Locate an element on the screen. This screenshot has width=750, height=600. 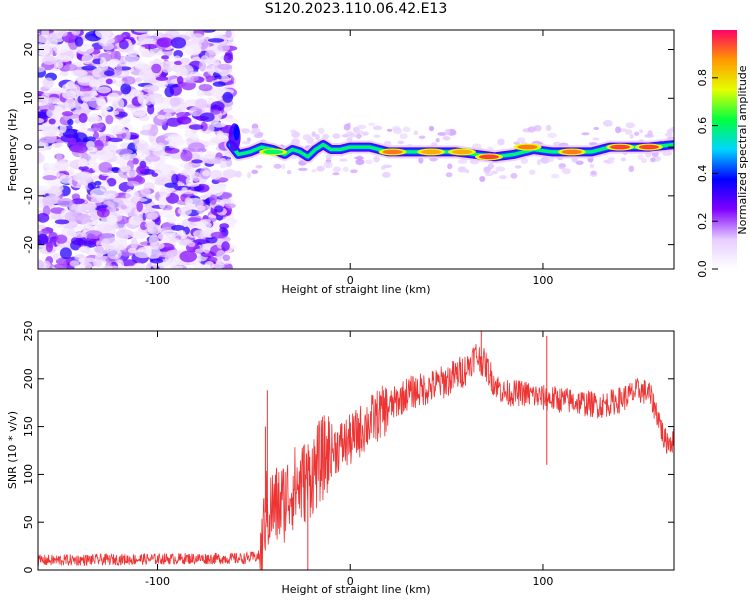
spectrogram-signal-ridge is located at coordinates (449, 143).